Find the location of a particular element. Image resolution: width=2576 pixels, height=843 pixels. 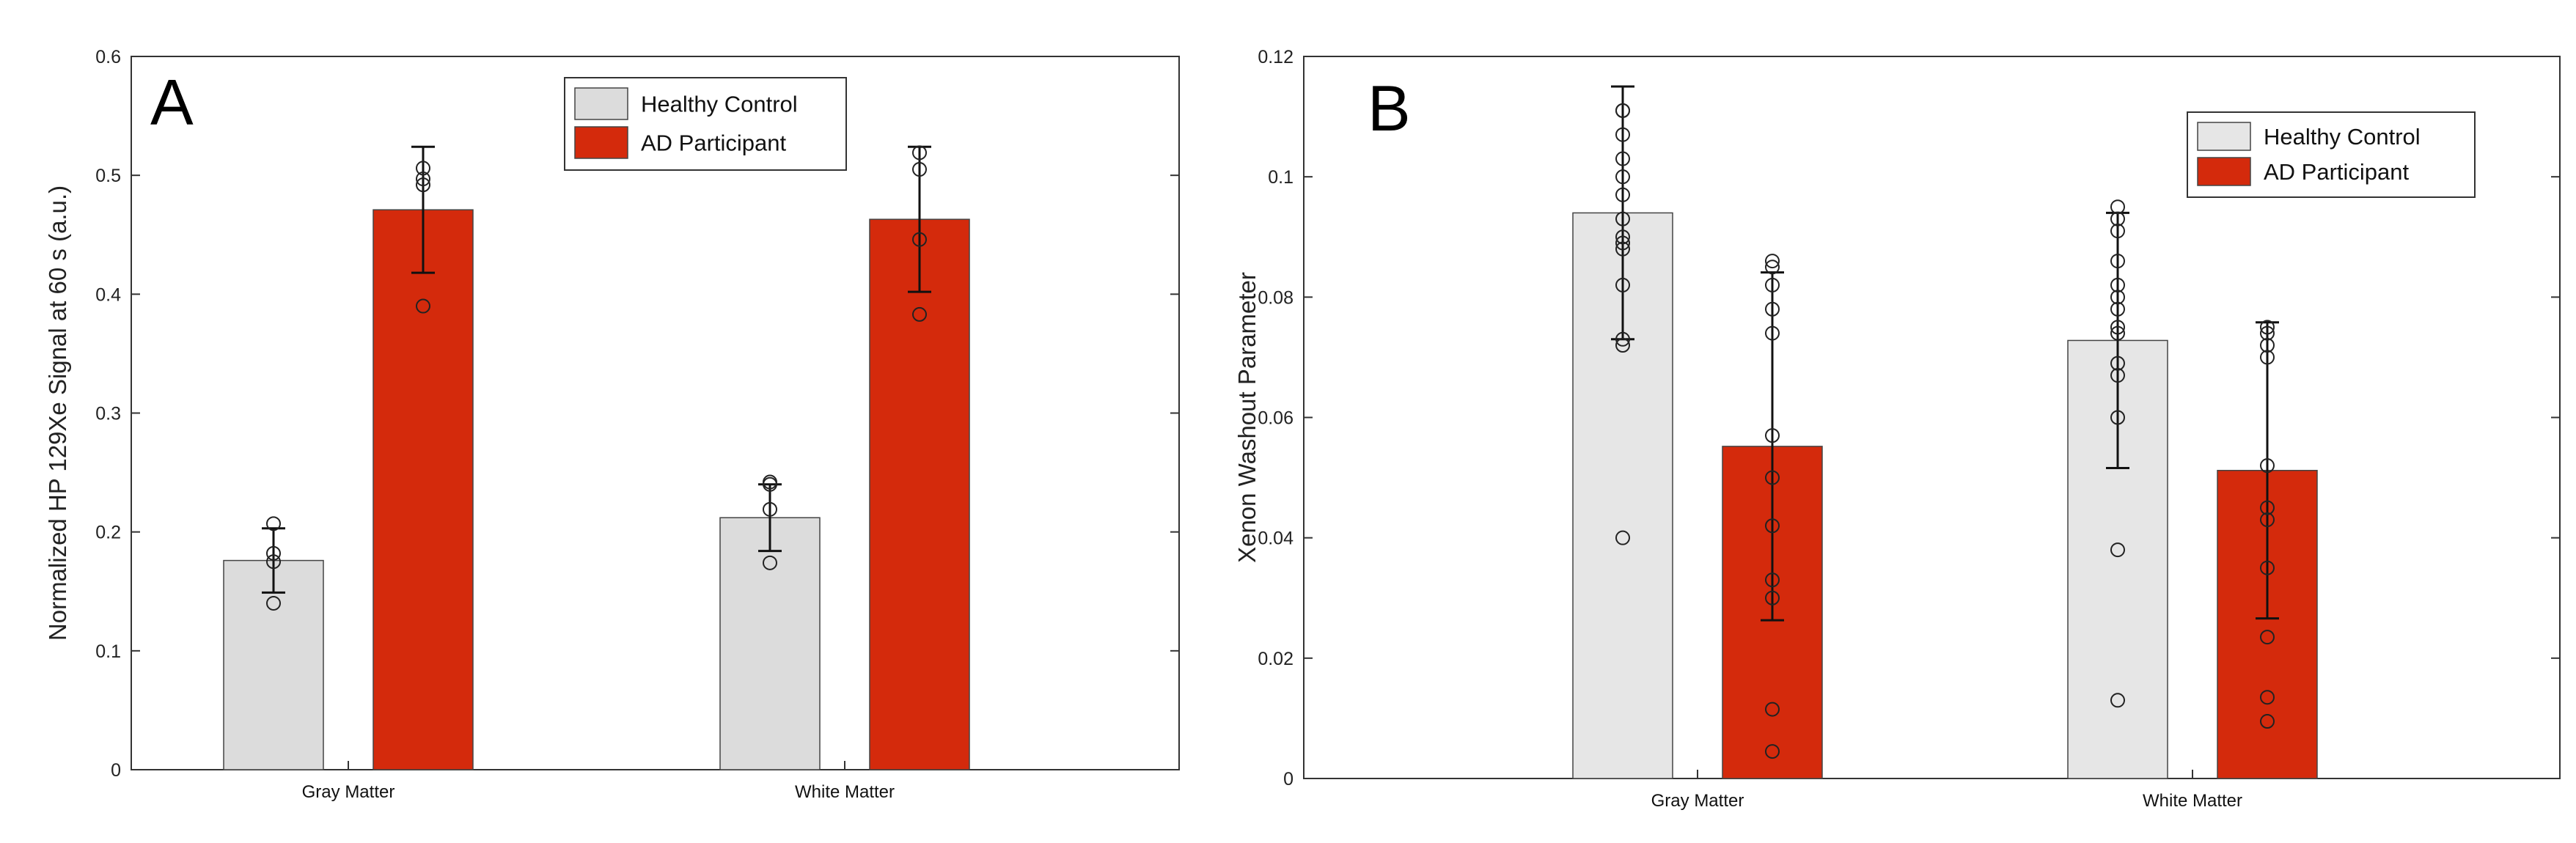

panel-label: A is located at coordinates (172, 102).